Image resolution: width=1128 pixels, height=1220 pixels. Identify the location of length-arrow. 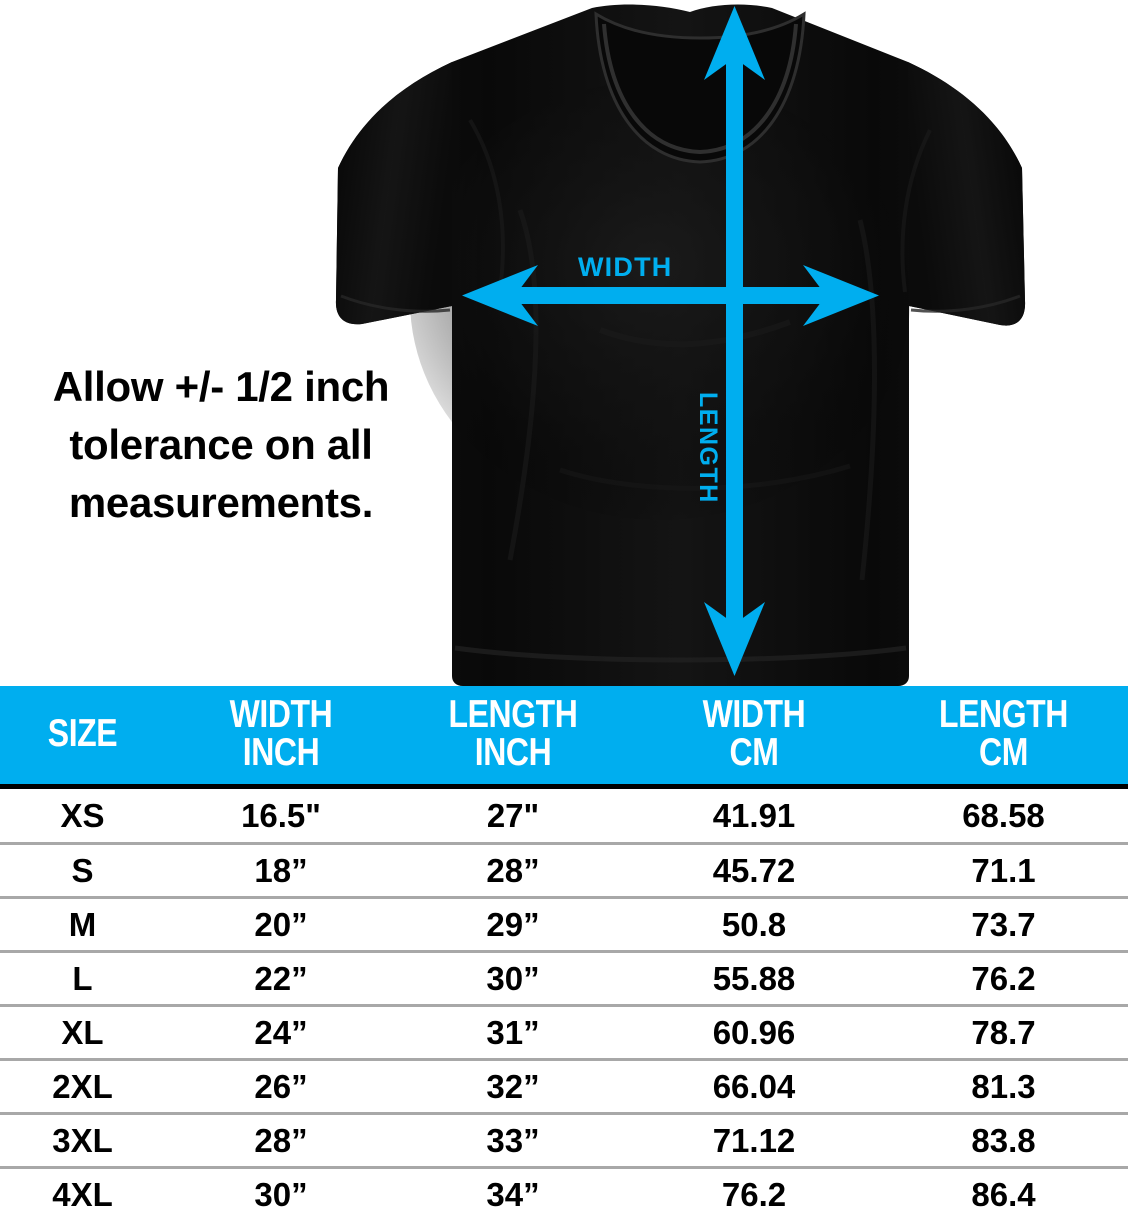
(734, 341).